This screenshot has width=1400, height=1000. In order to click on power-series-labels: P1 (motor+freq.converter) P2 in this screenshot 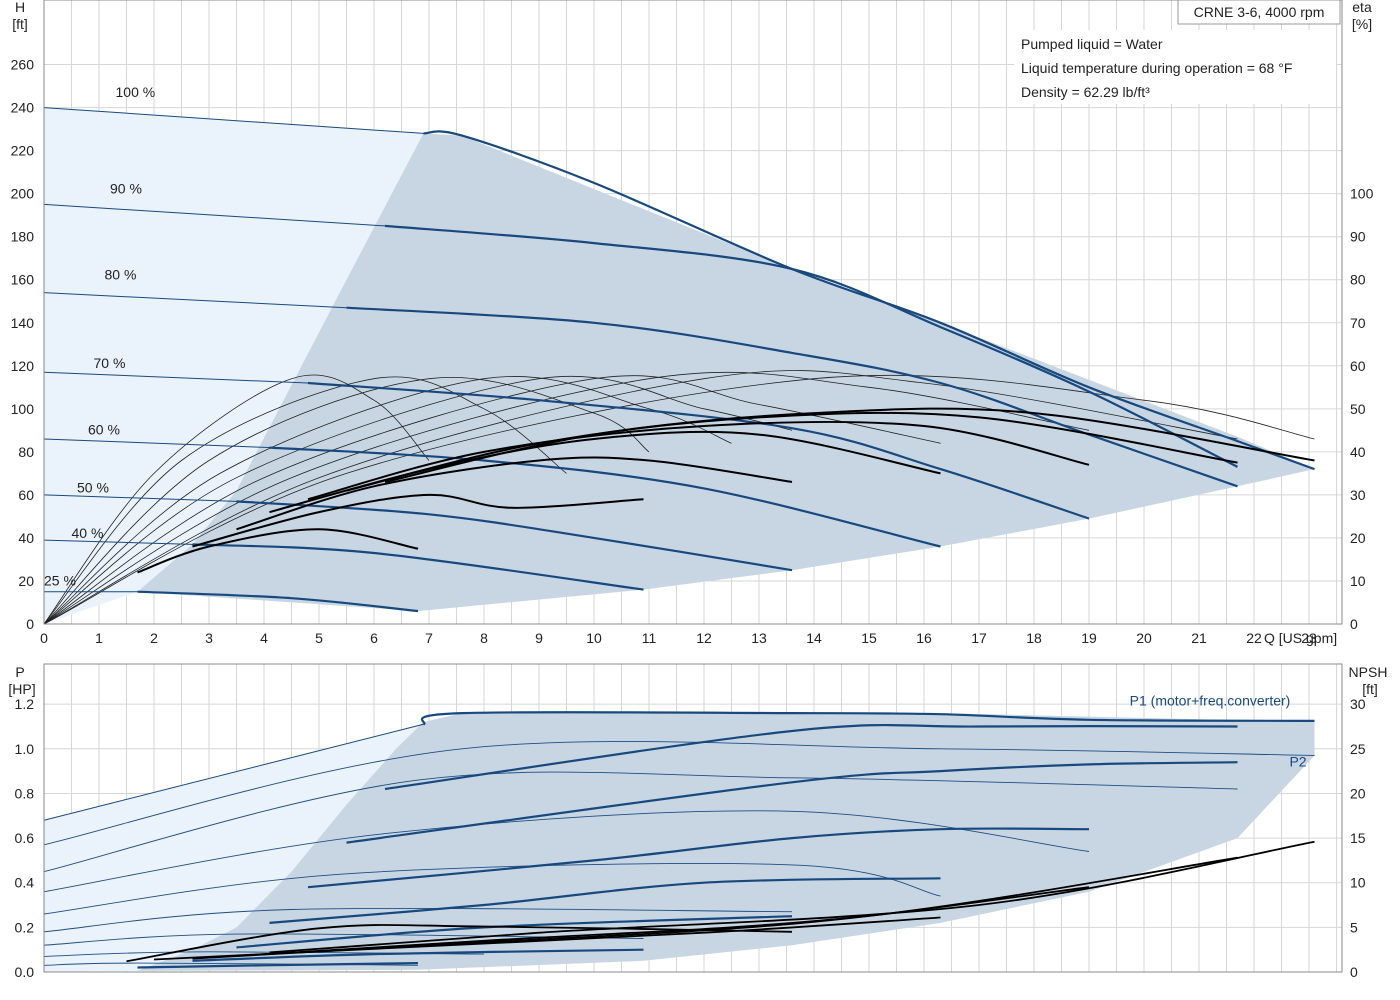, I will do `click(1218, 730)`.